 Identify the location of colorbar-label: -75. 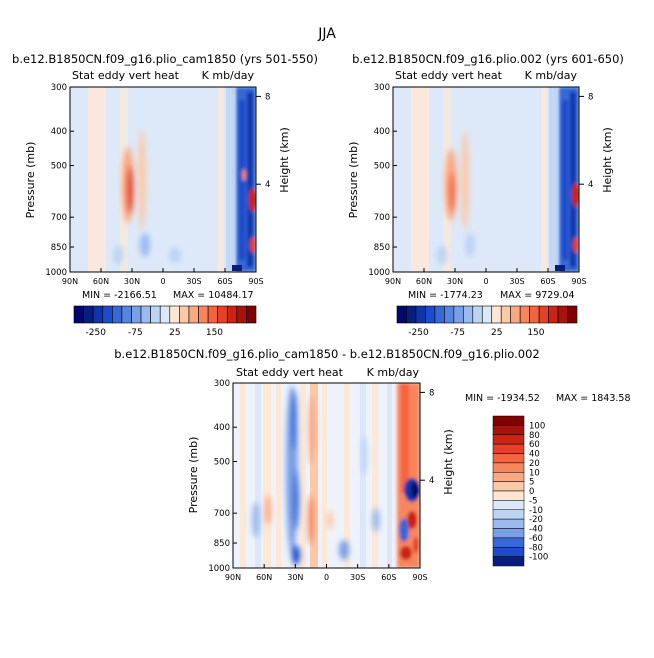
(135, 333).